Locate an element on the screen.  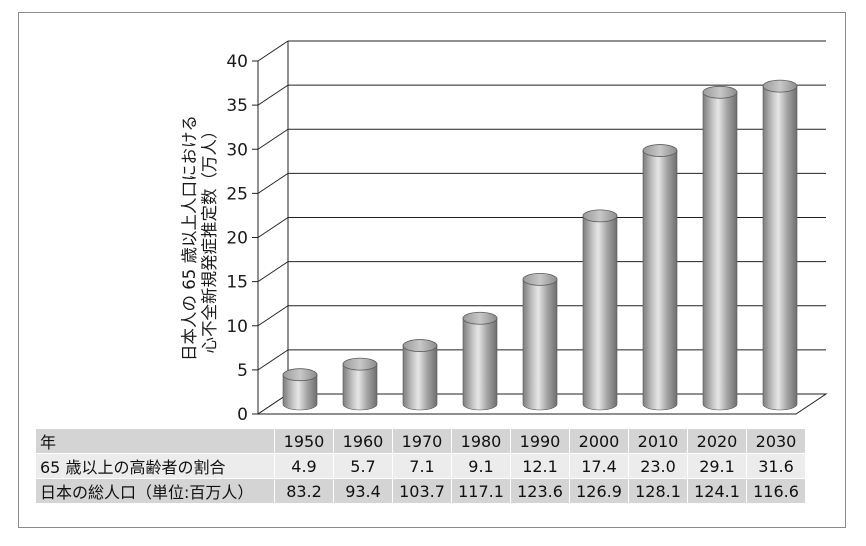
bar-top-1950 is located at coordinates (300, 375).